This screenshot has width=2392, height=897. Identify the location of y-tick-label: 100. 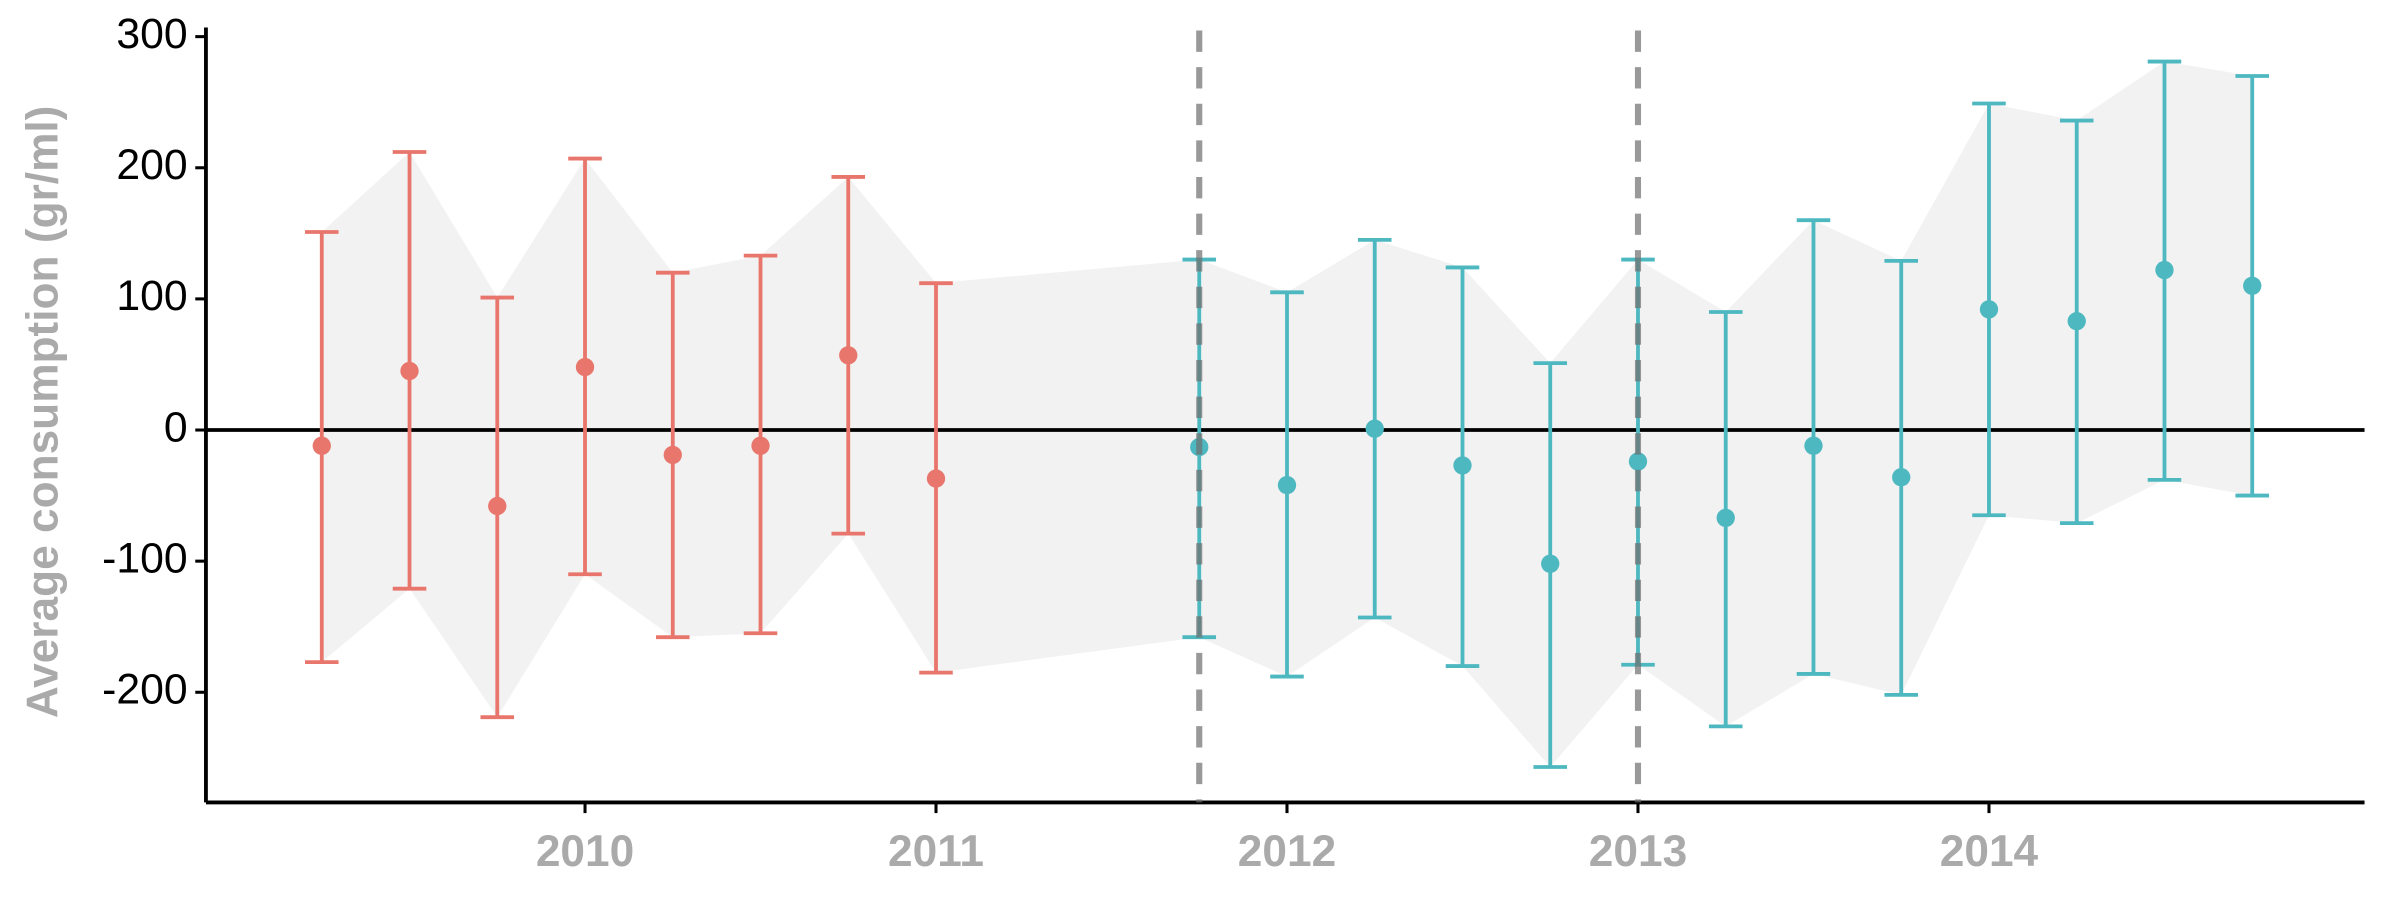
(151, 296).